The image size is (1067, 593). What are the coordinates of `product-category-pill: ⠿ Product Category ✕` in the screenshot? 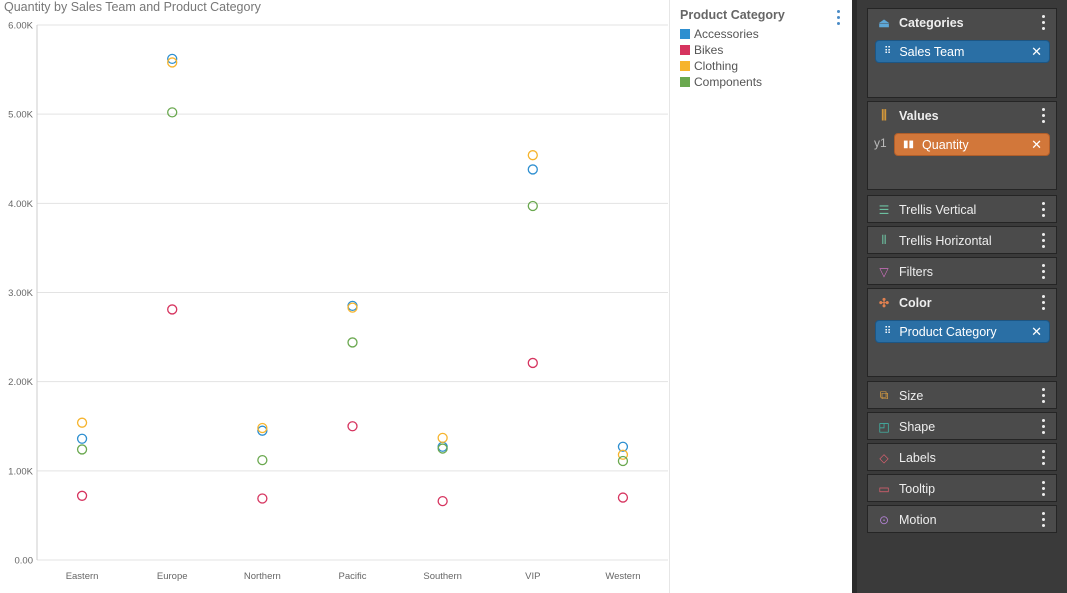 It's located at (962, 331).